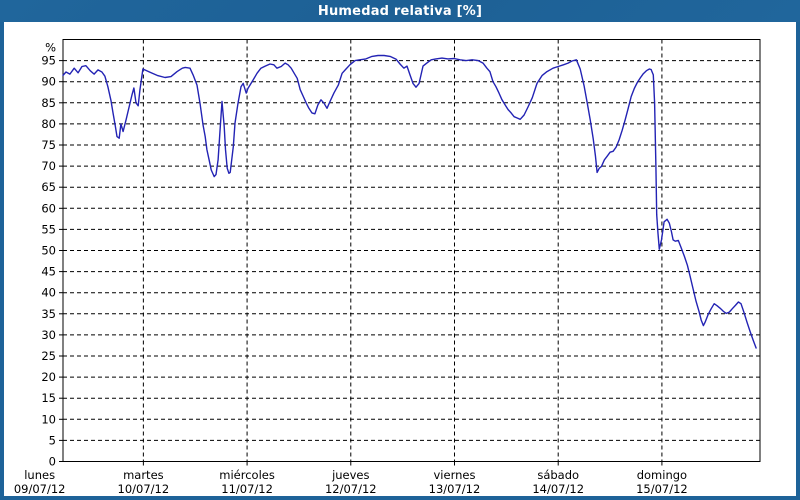  What do you see at coordinates (48, 272) in the screenshot?
I see `y-tick-label: 45` at bounding box center [48, 272].